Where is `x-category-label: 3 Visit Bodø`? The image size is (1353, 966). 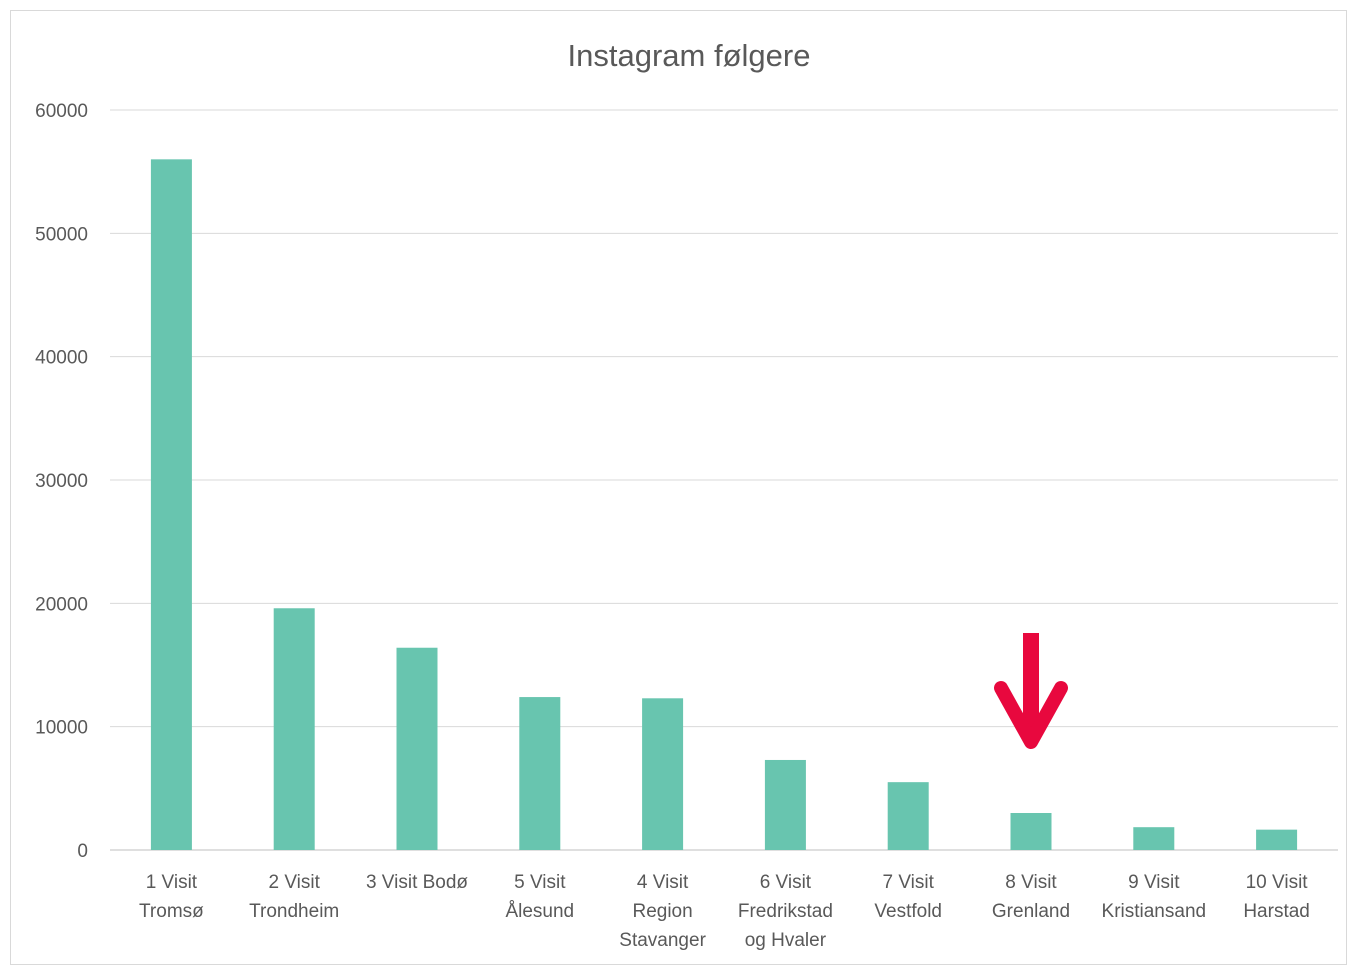
x-category-label: 3 Visit Bodø is located at coordinates (417, 882).